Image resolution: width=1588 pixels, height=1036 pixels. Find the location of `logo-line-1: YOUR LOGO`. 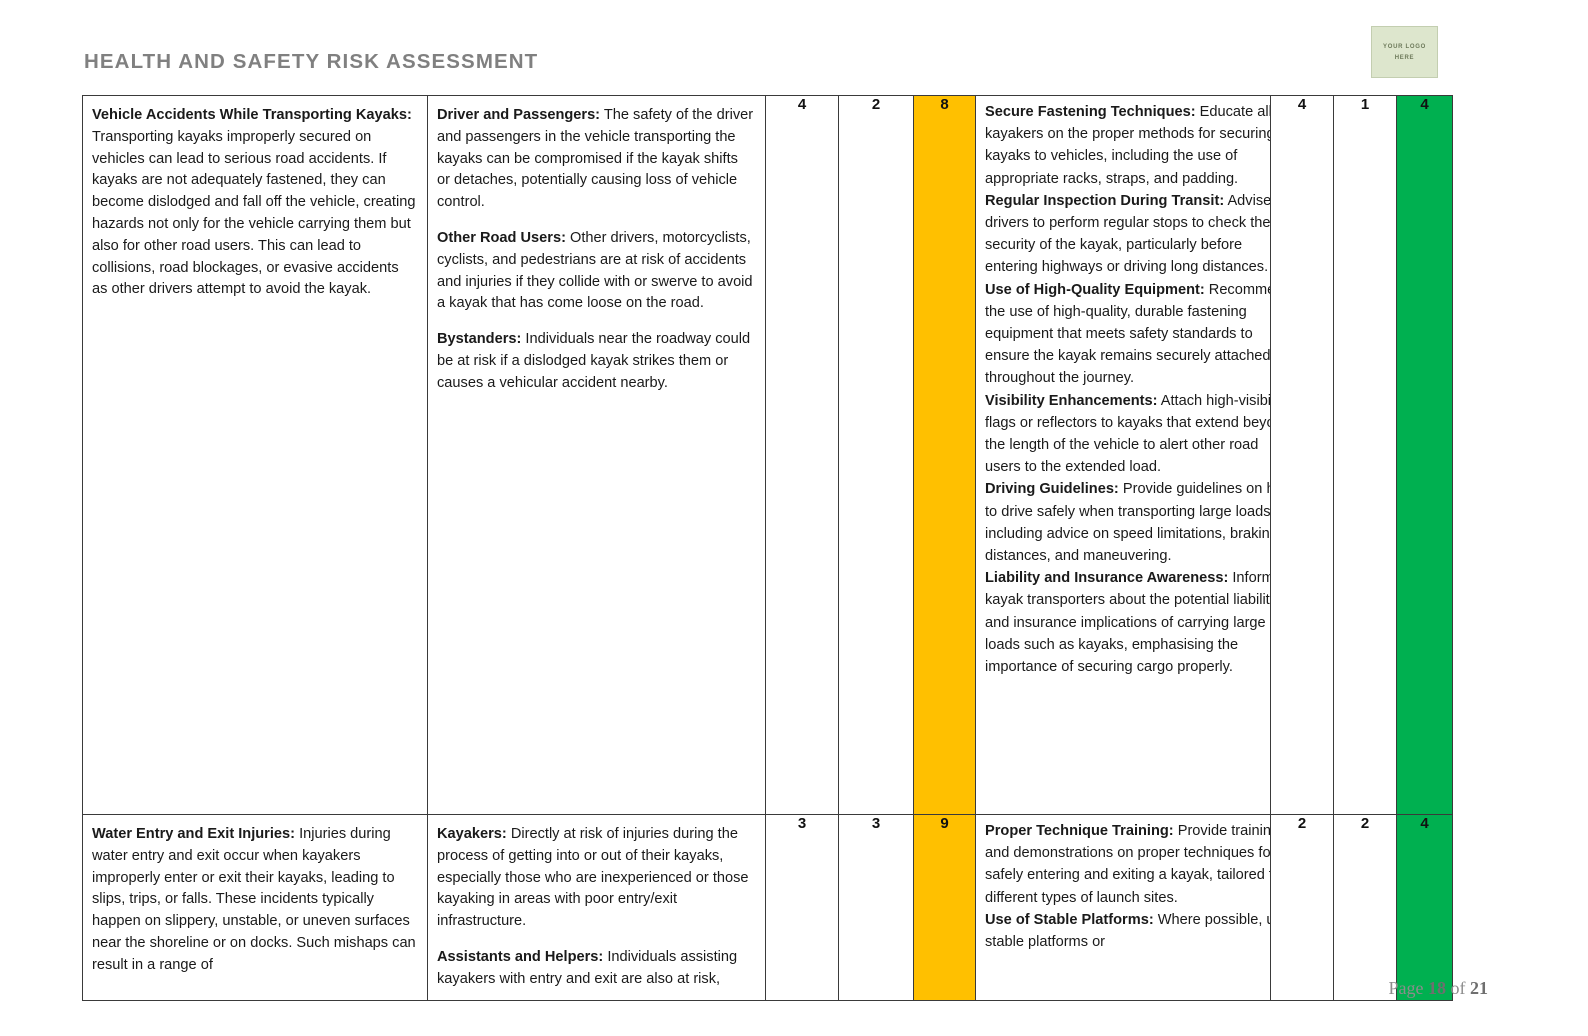

logo-line-1: YOUR LOGO is located at coordinates (1404, 46).